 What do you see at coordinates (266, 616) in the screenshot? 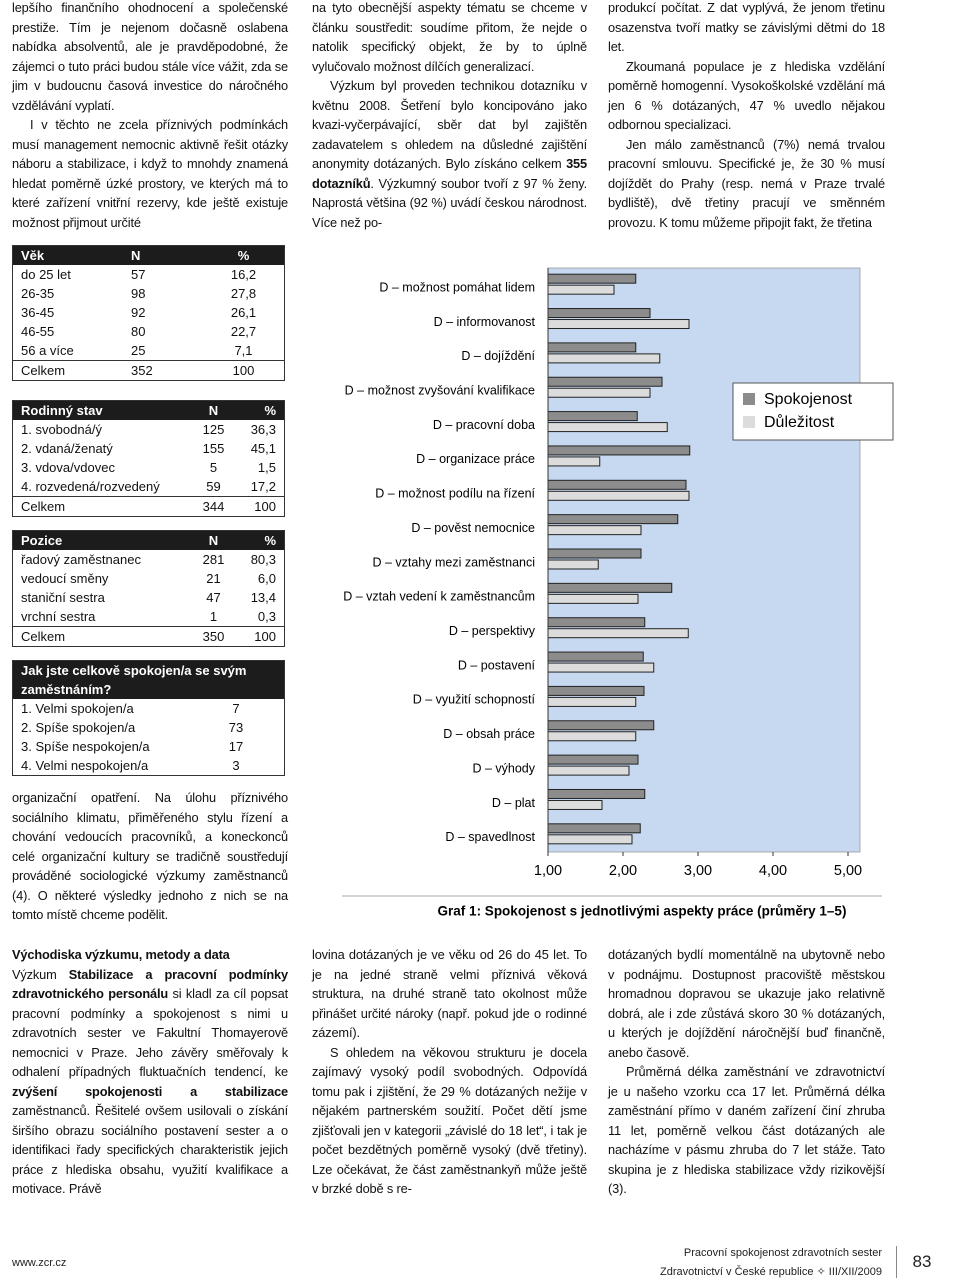
I see `table-cell: 0,3` at bounding box center [266, 616].